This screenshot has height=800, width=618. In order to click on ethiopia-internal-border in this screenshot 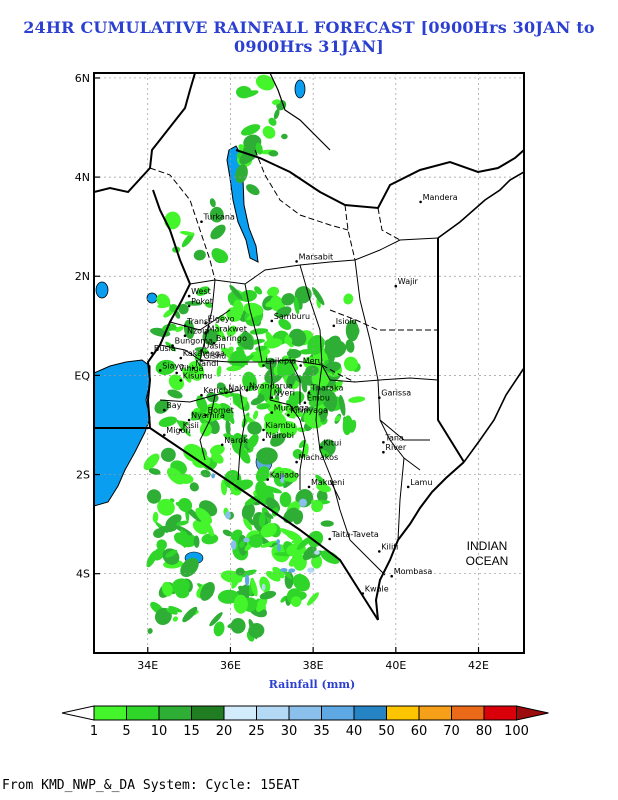, I will do `click(300, 112)`.